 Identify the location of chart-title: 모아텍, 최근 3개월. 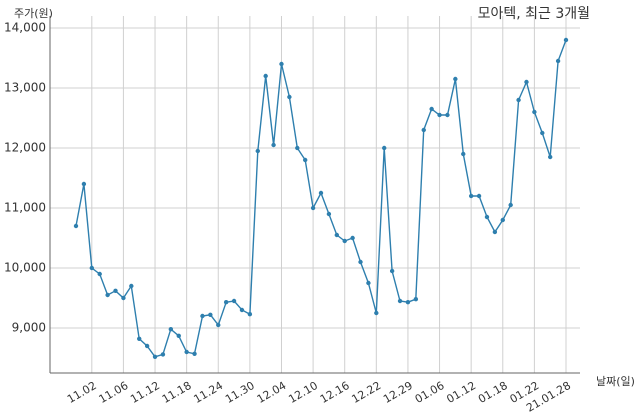
(534, 14).